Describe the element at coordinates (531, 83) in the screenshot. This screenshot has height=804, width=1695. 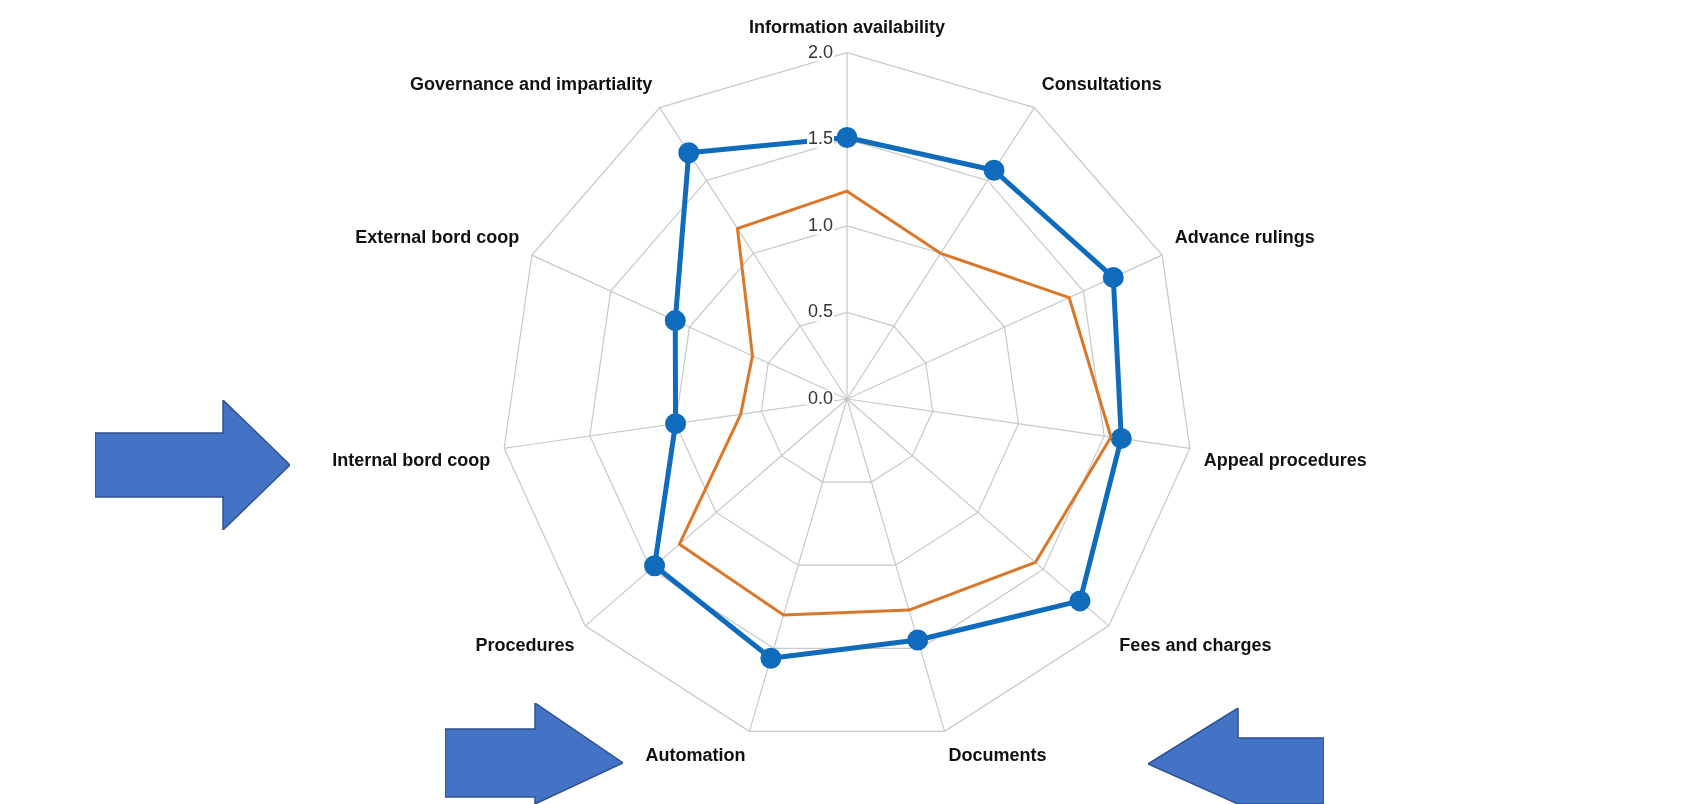
I see `spoke-label: Governance and impartiality` at that location.